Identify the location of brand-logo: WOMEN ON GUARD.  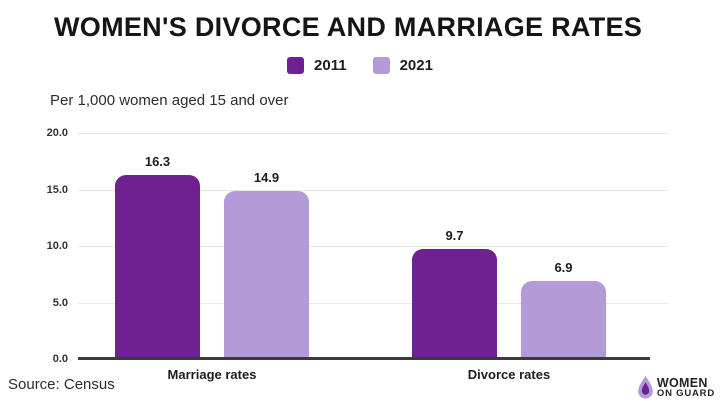
(676, 387).